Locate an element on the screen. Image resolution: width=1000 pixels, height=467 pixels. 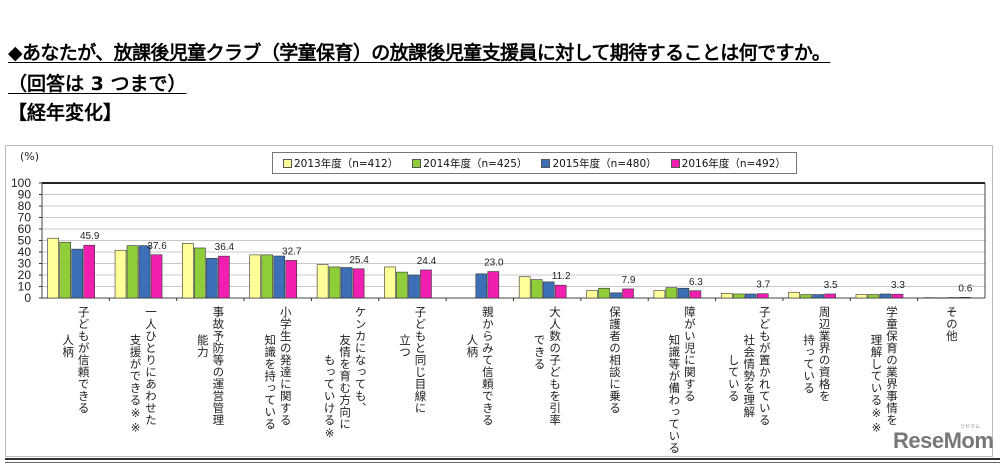
section-title: 【経年変化】 is located at coordinates (65, 113).